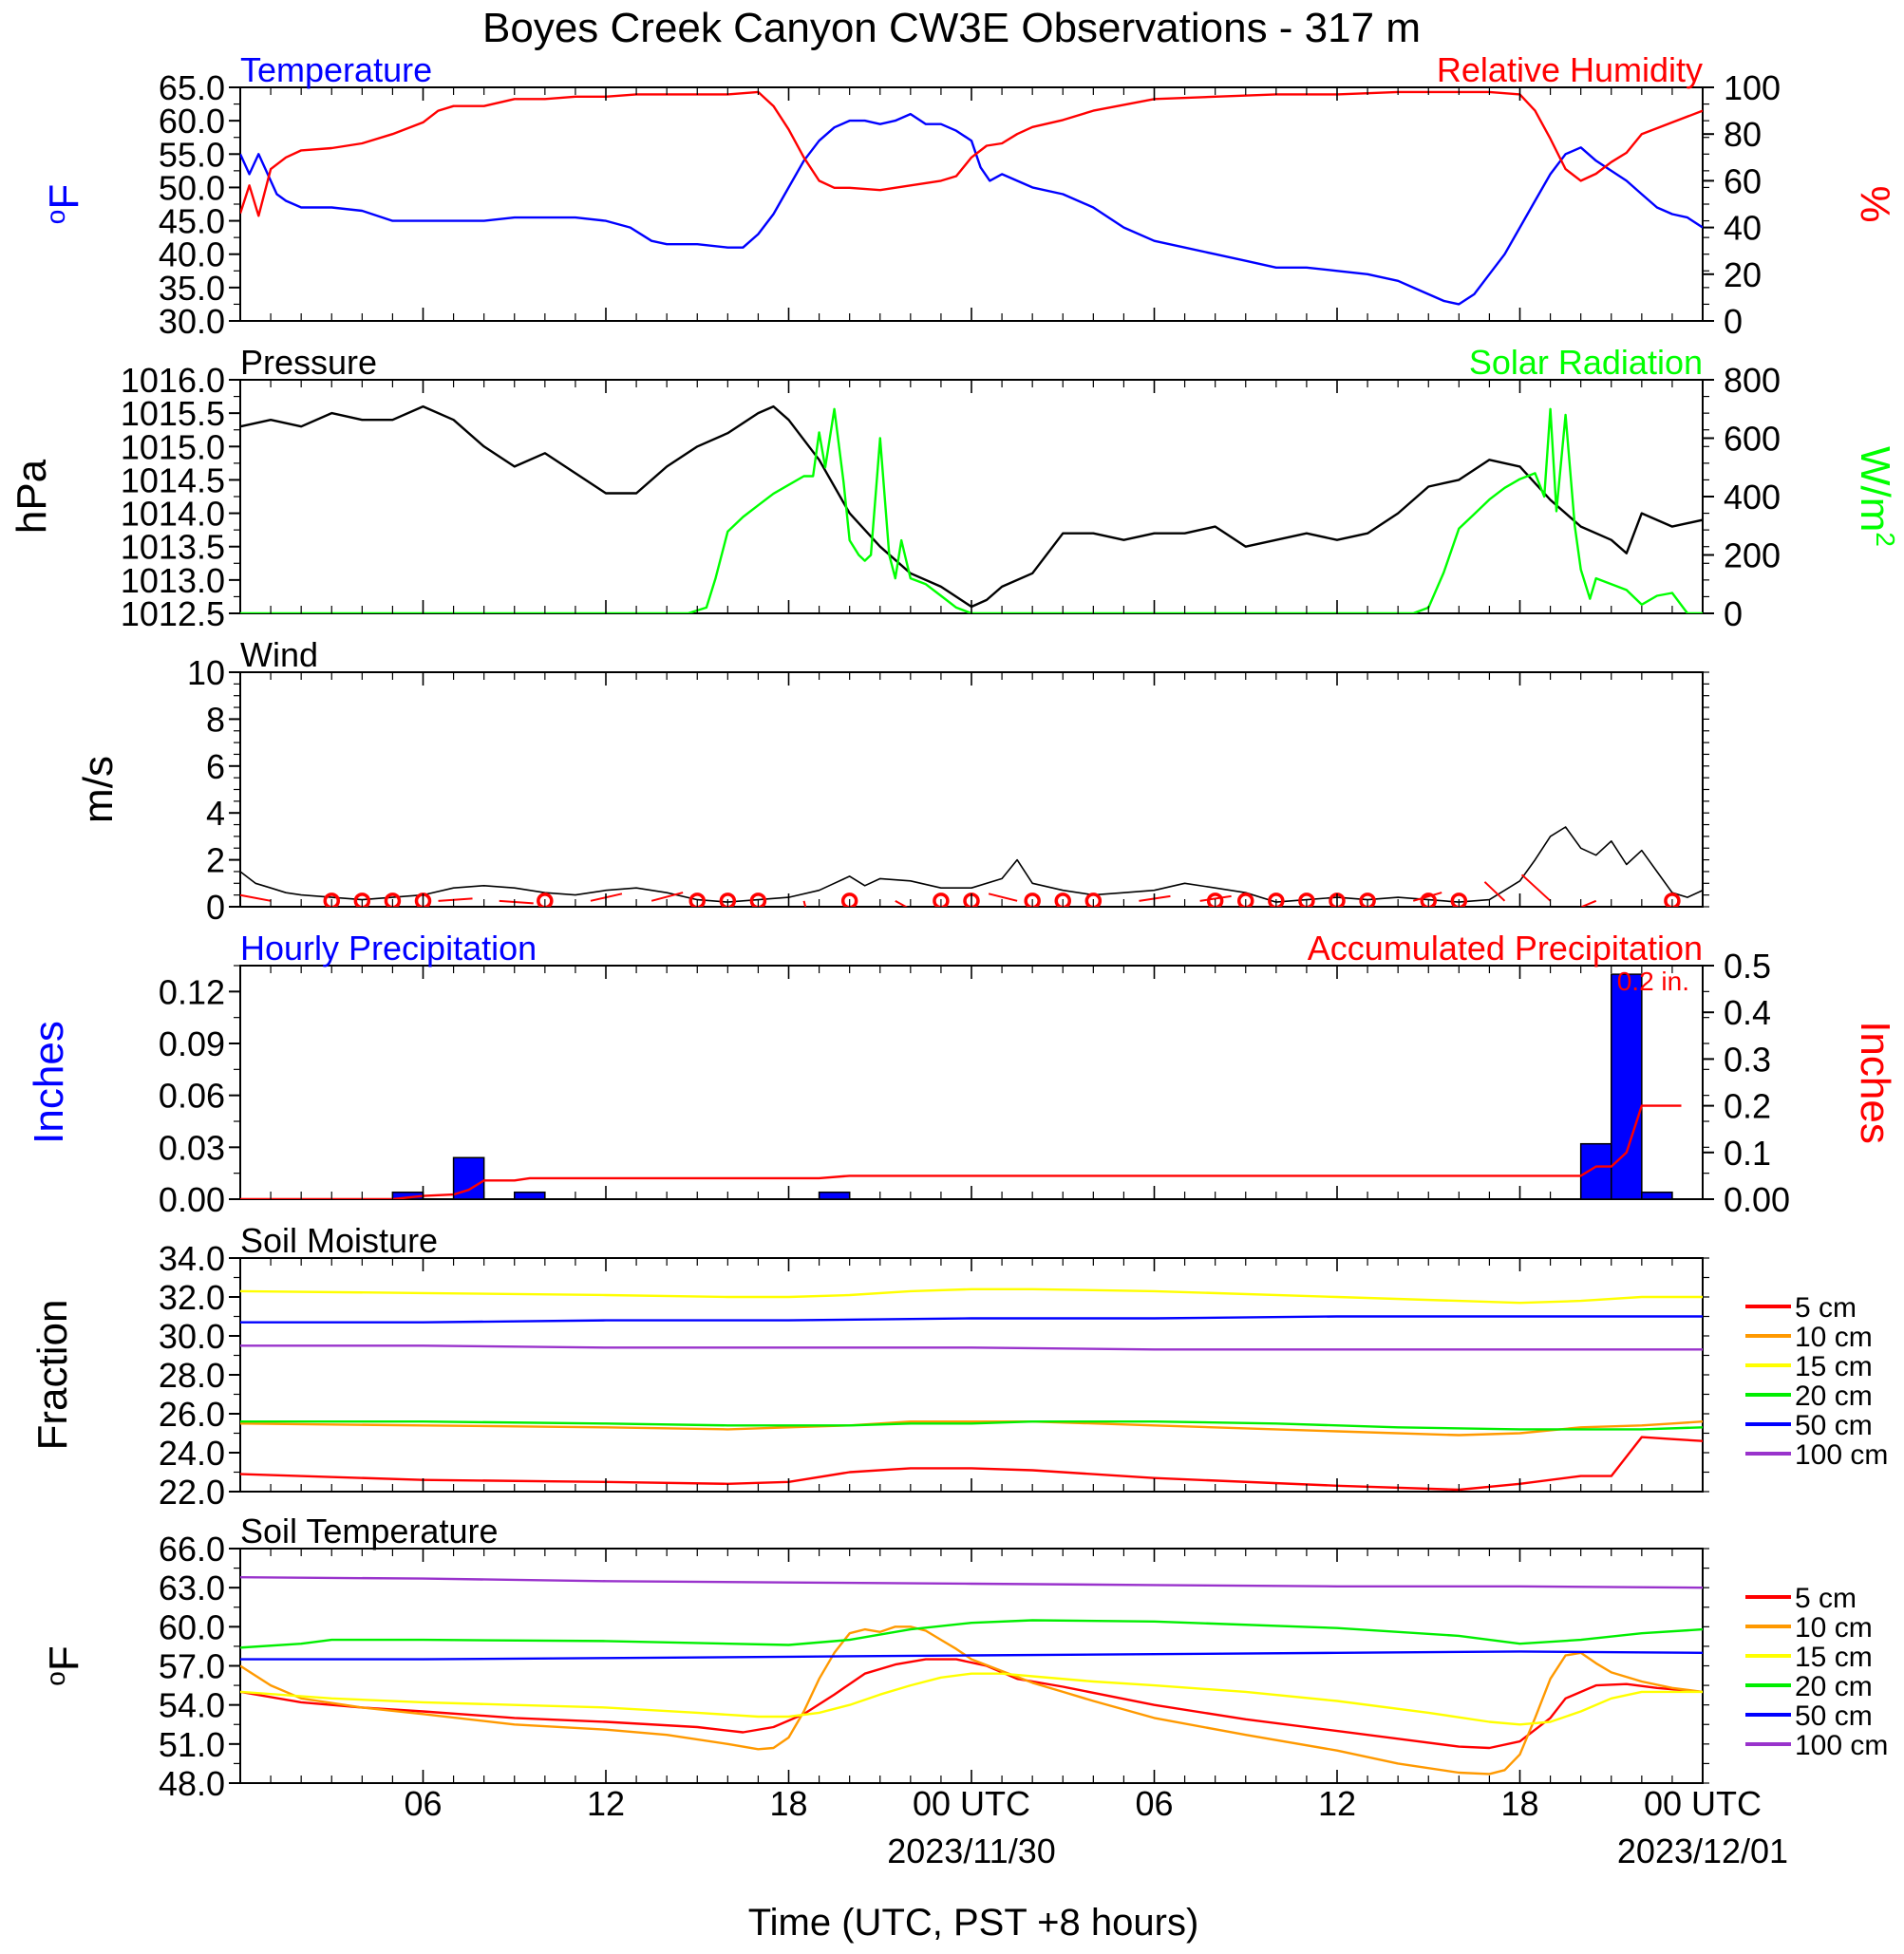  I want to click on left-axis-tick-label: 51.0, so click(192, 1744).